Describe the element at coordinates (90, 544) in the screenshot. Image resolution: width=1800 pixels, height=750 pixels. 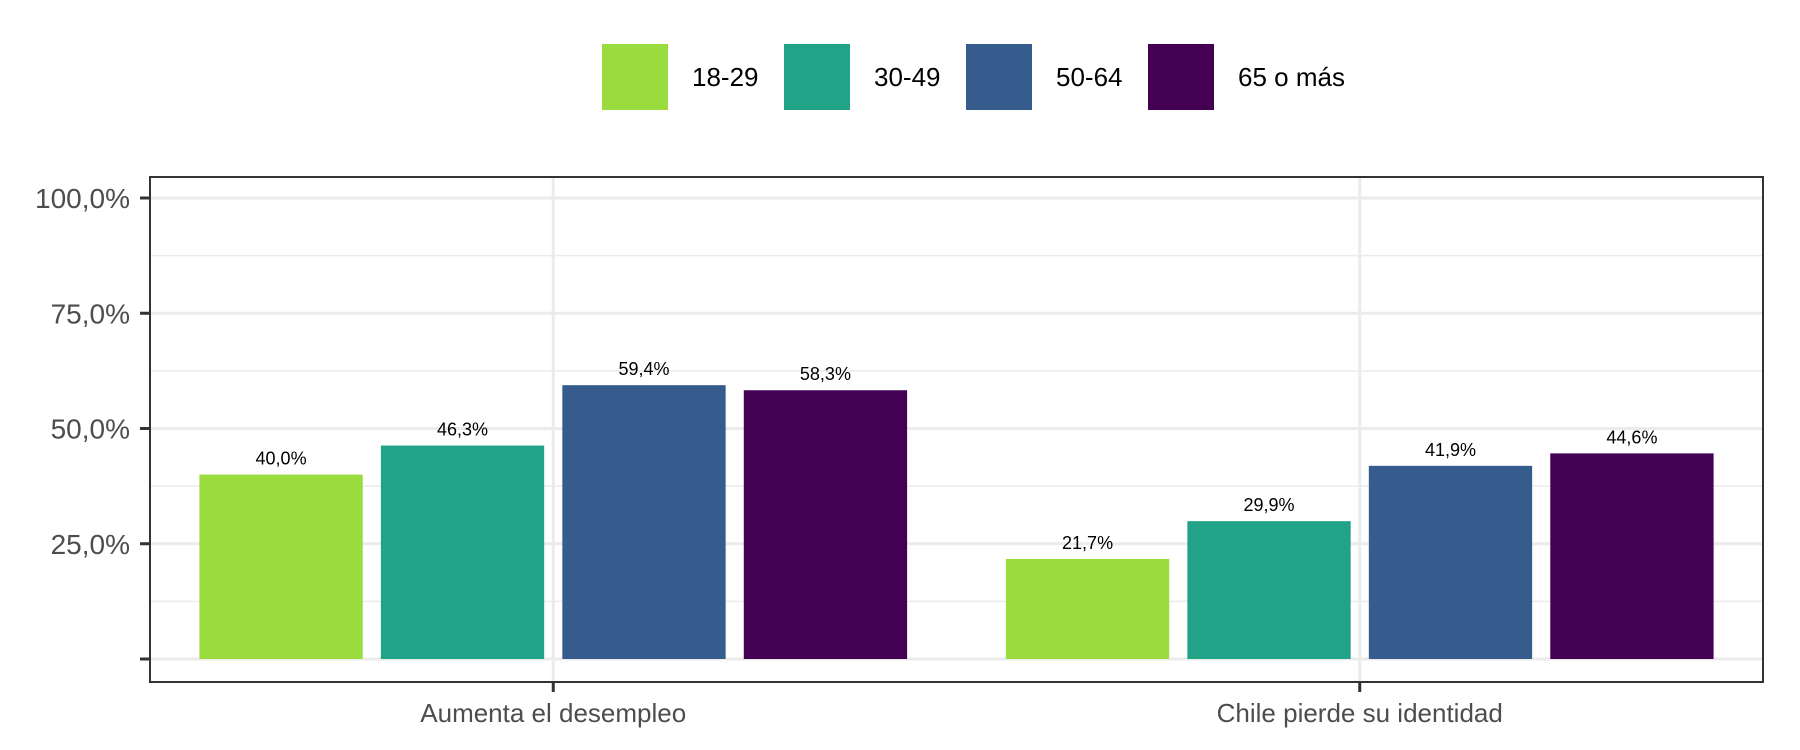
I see `y-tick-label: 25,0%` at that location.